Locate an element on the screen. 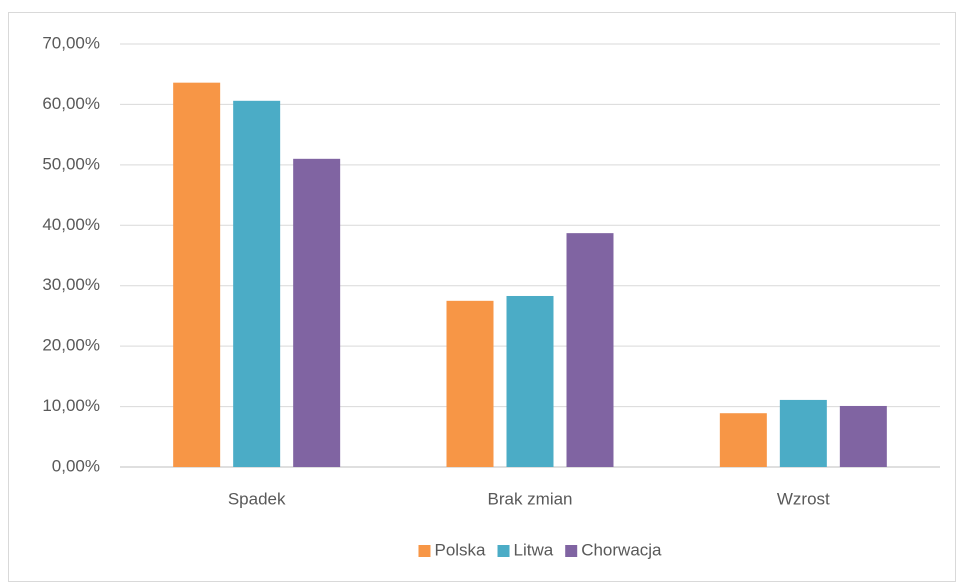 This screenshot has height=583, width=957. x-tick-label: Wzrost is located at coordinates (803, 498).